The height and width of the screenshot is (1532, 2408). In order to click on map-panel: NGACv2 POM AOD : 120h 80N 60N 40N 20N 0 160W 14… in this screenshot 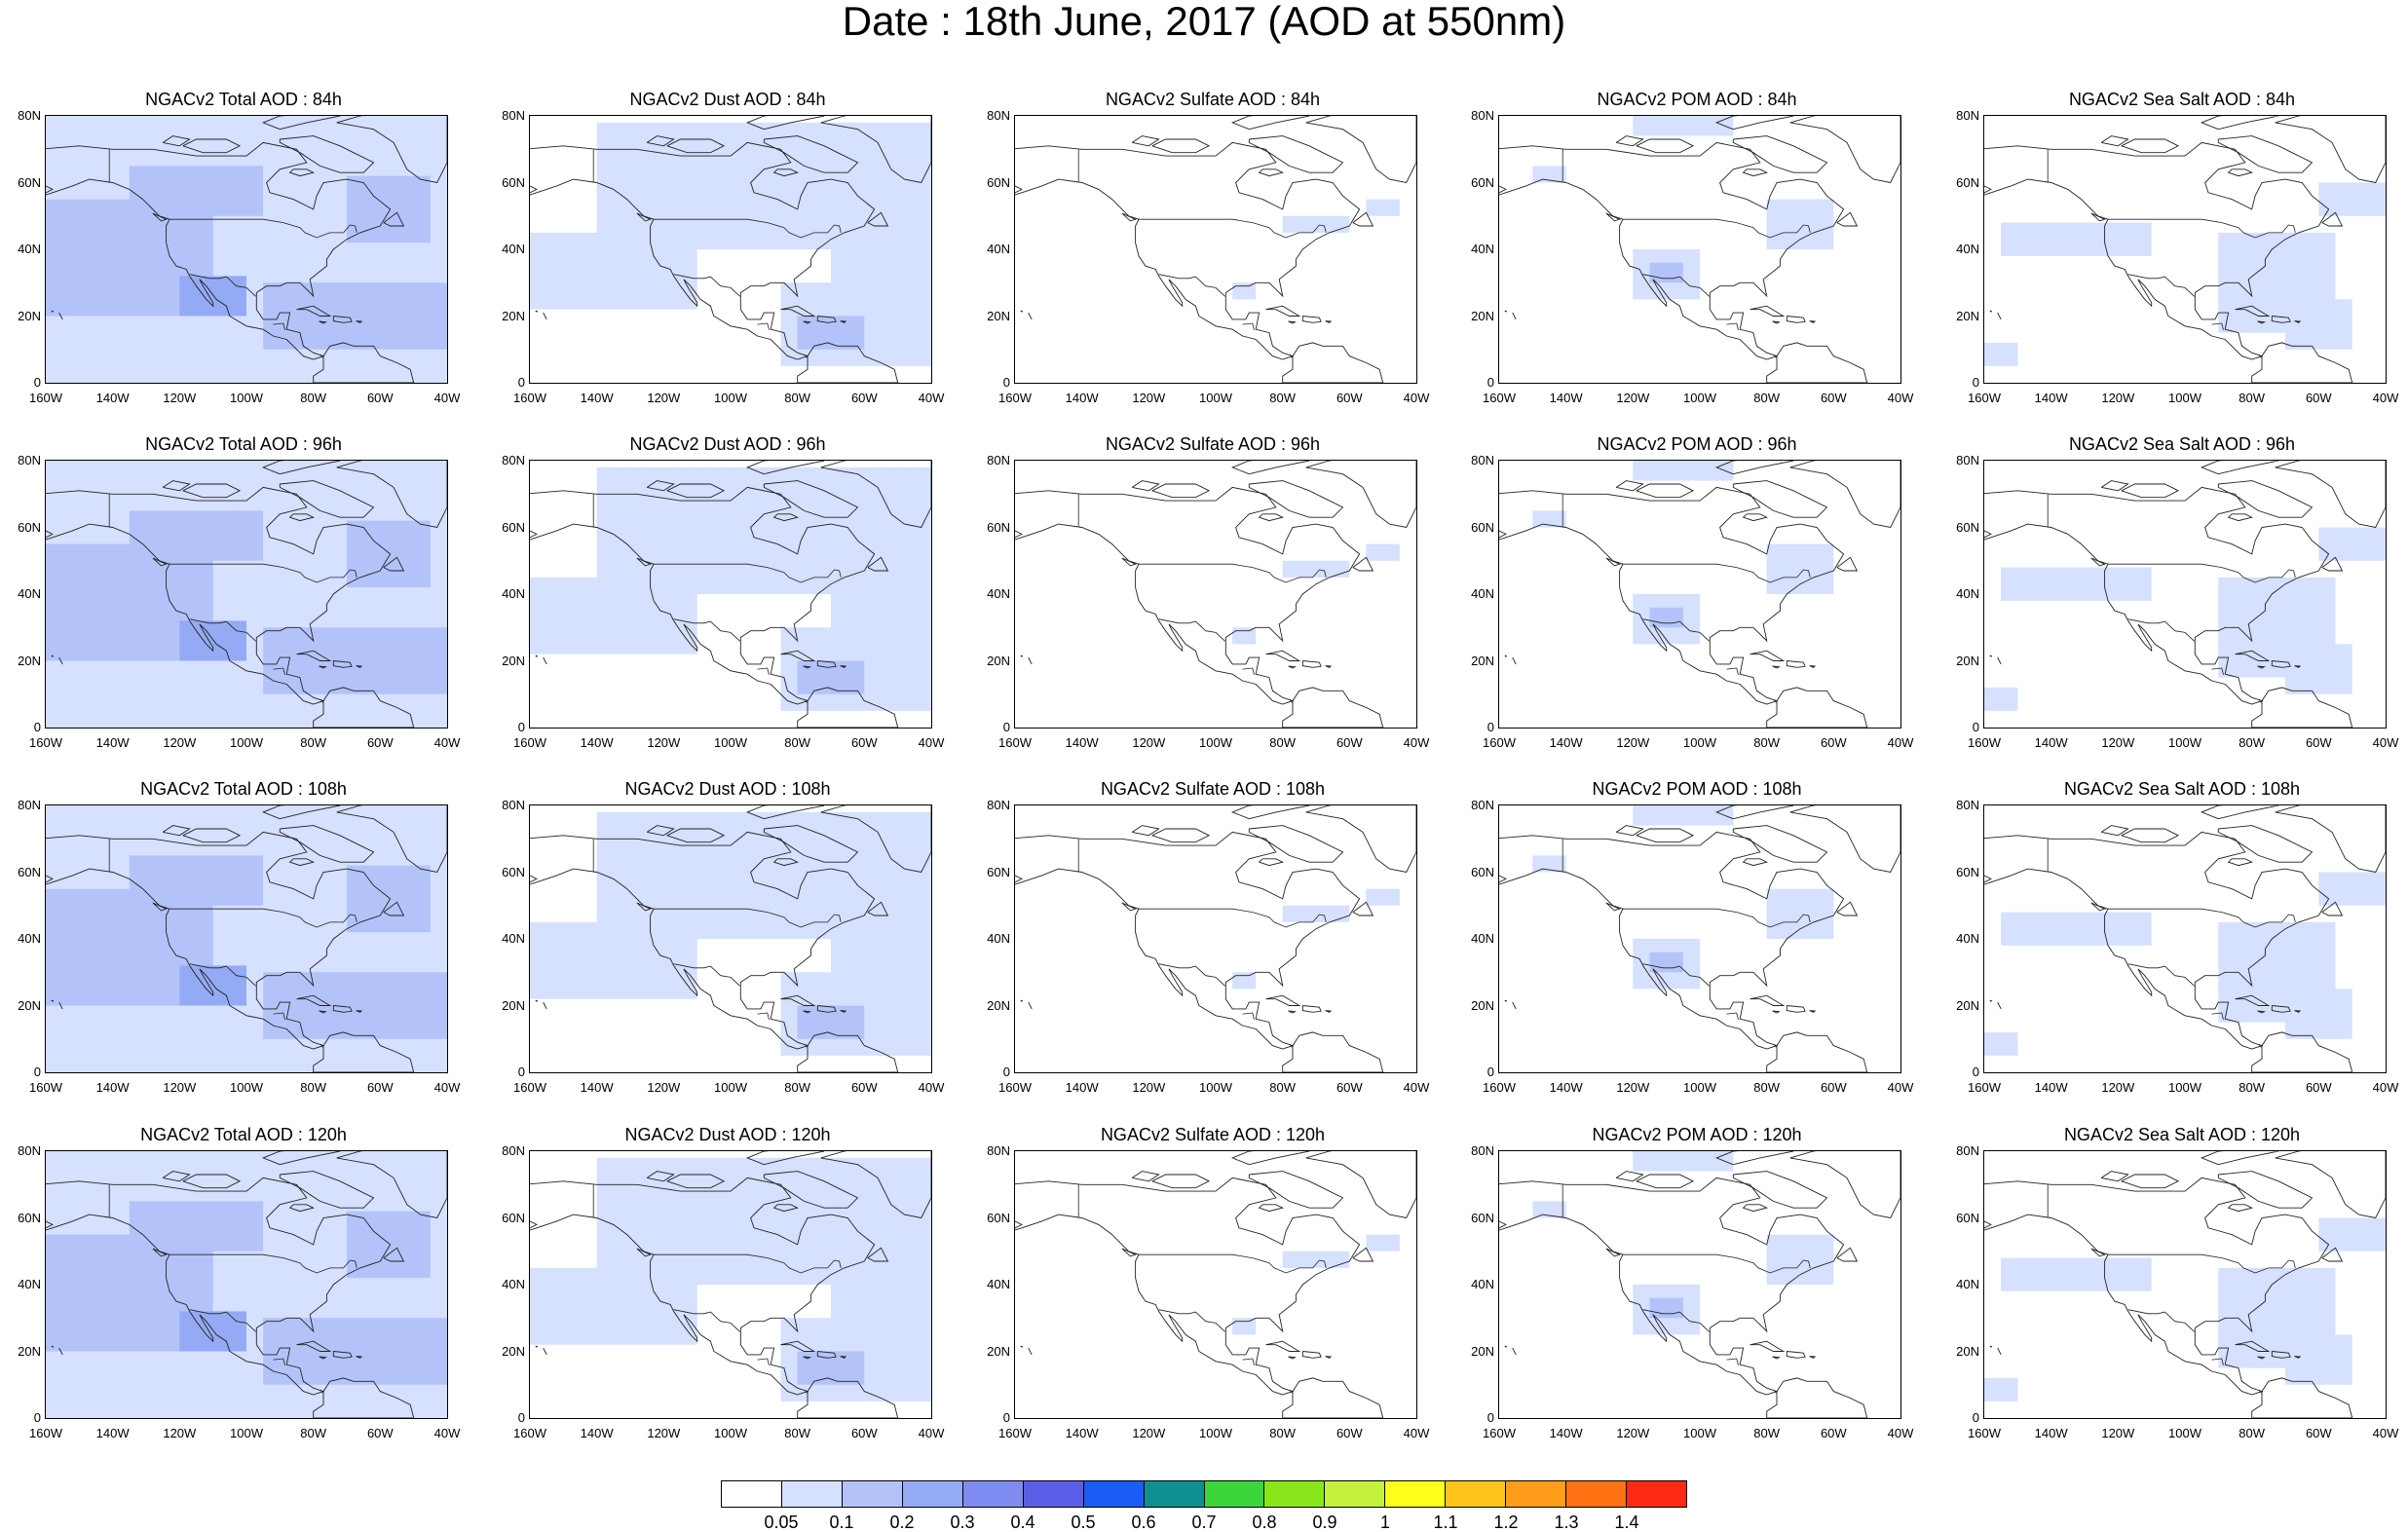, I will do `click(1696, 1290)`.